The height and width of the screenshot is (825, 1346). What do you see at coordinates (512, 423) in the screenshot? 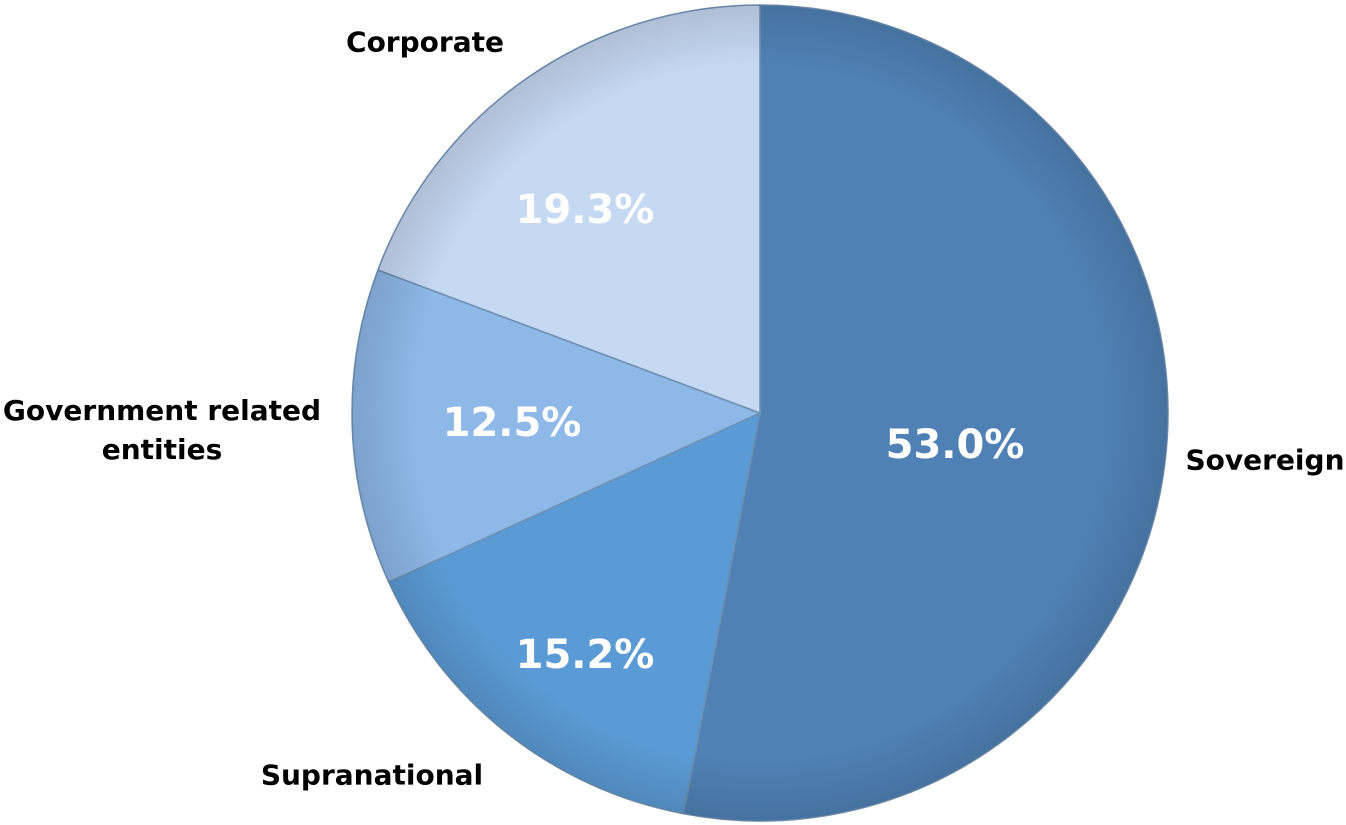
I see `value-label: 12.5%` at bounding box center [512, 423].